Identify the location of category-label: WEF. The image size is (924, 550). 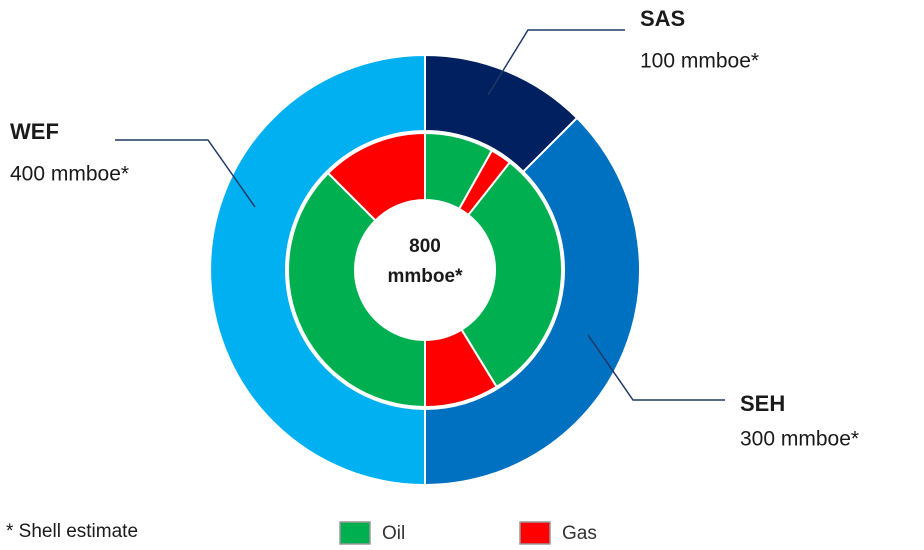
(34, 131).